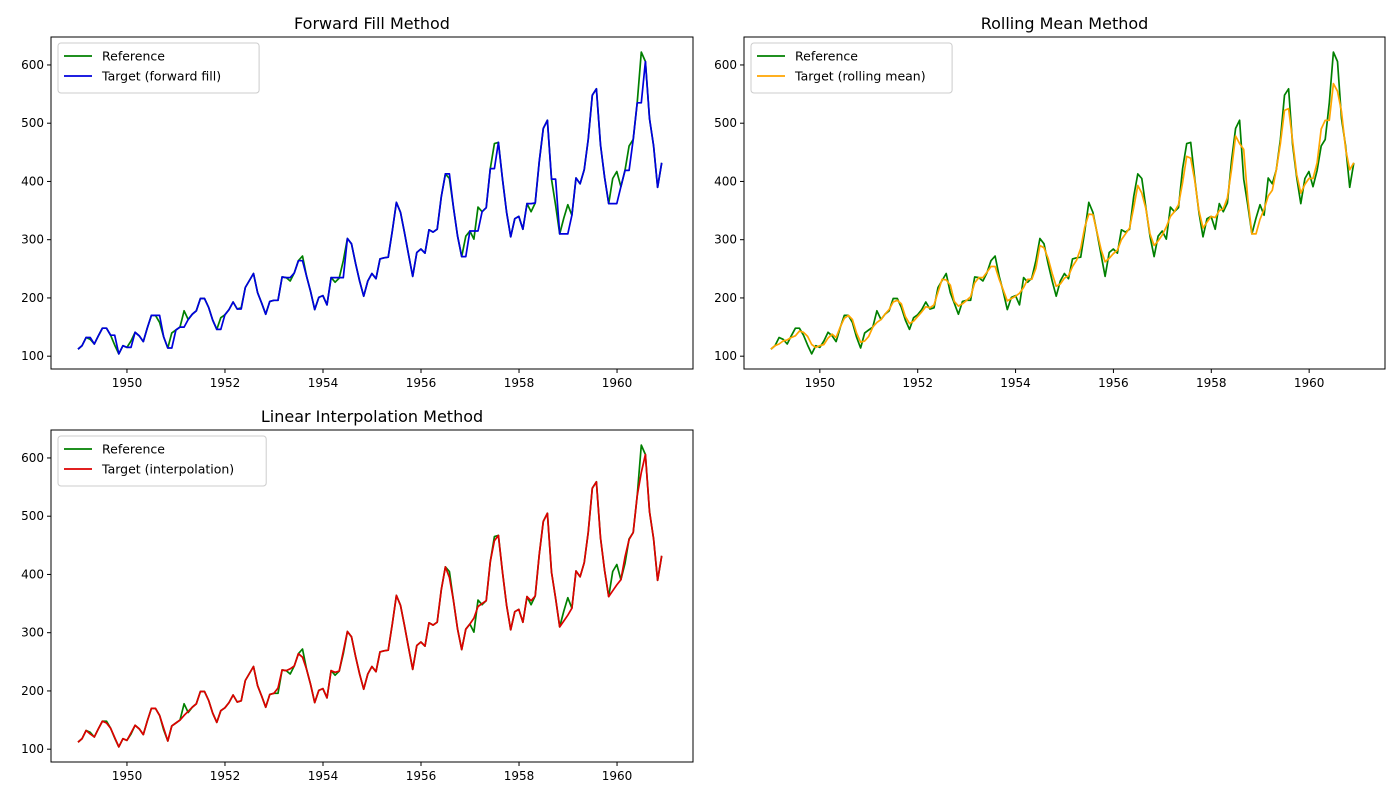 Image resolution: width=1400 pixels, height=800 pixels. I want to click on chart-title: Linear Interpolation Method, so click(372, 416).